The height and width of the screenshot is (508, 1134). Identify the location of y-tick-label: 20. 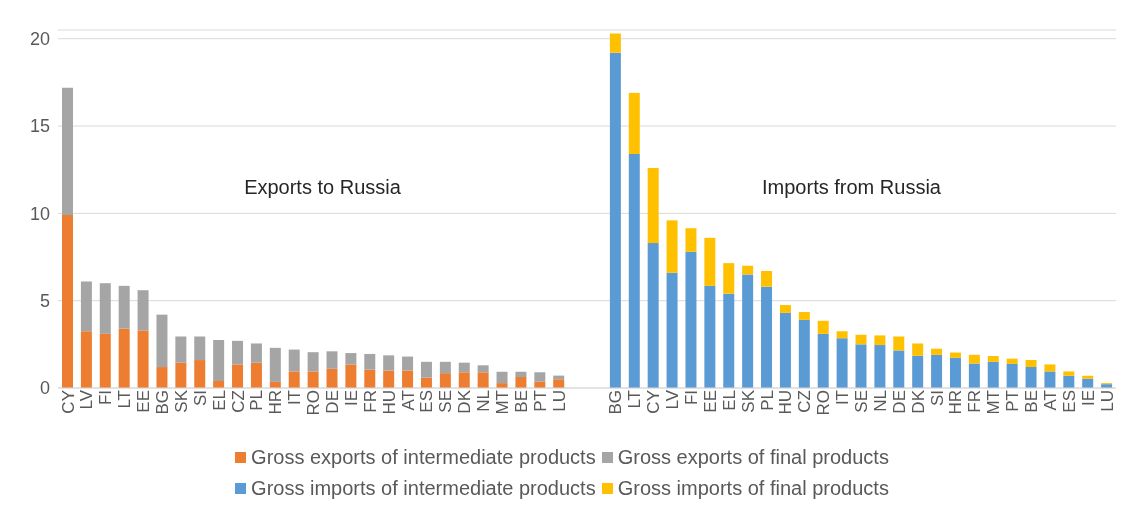
(39, 39).